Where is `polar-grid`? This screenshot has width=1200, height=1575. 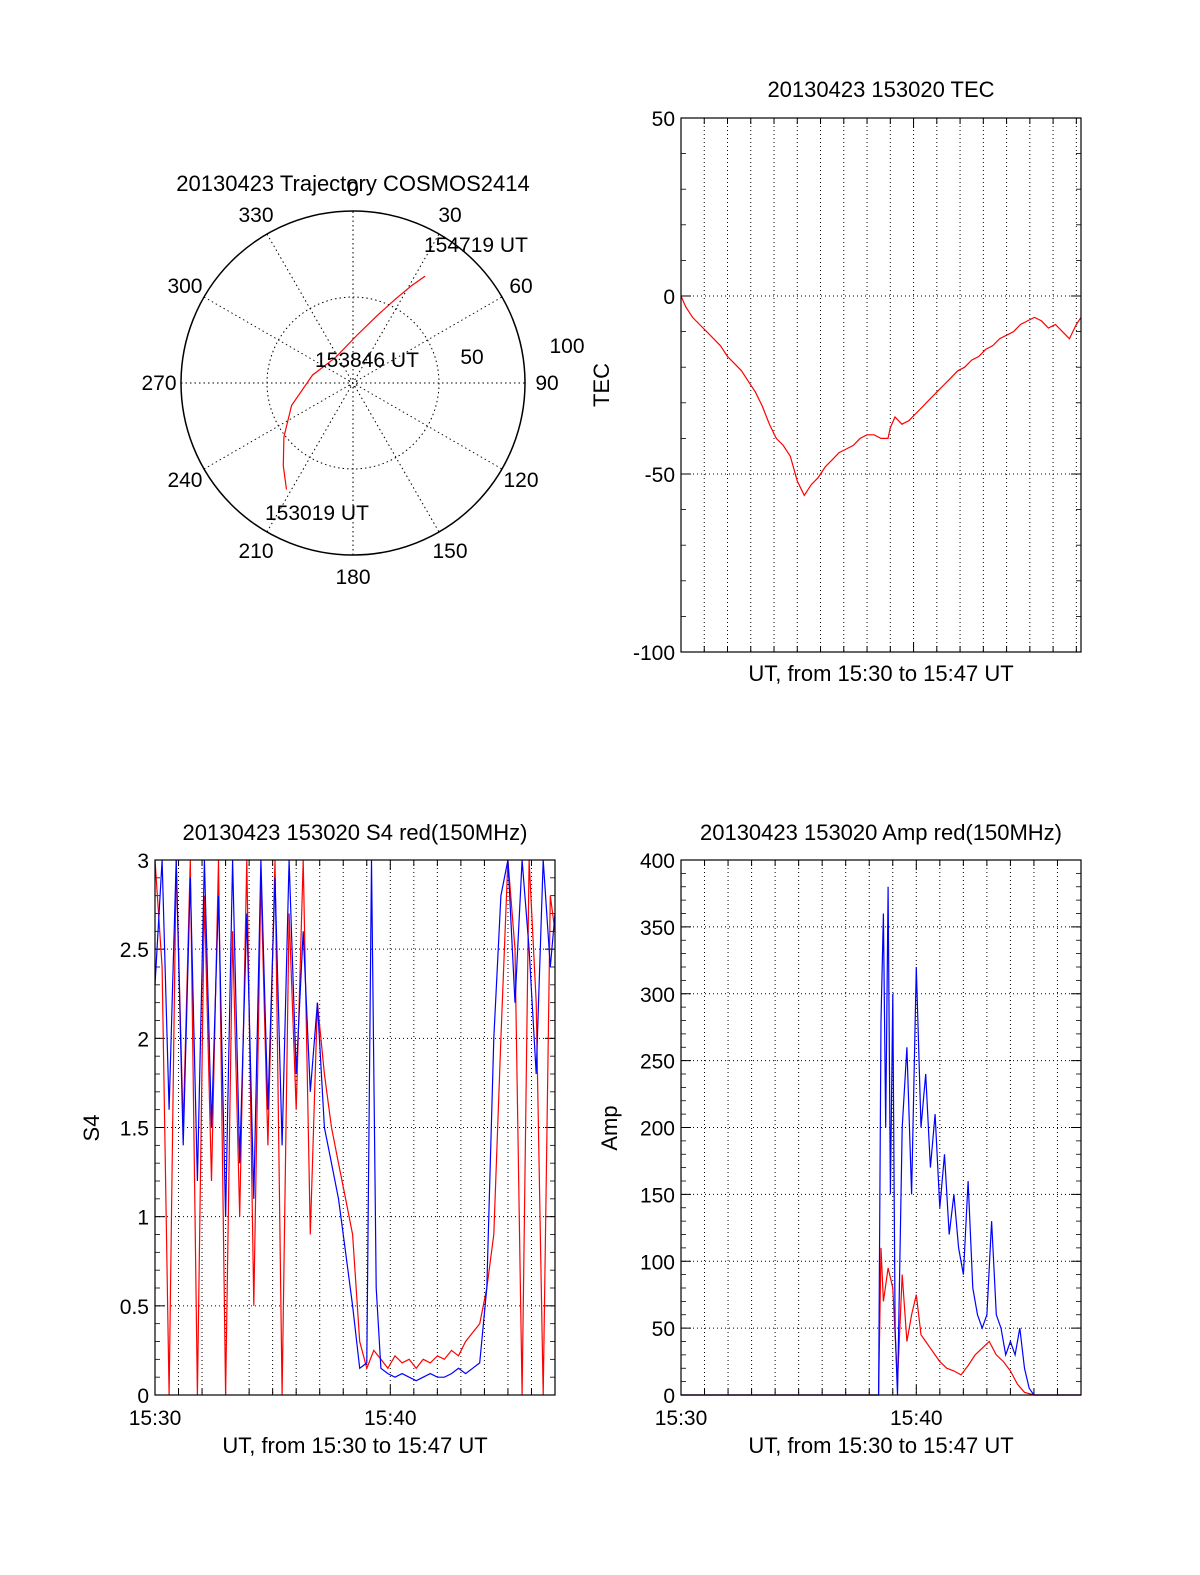
polar-grid is located at coordinates (353, 383).